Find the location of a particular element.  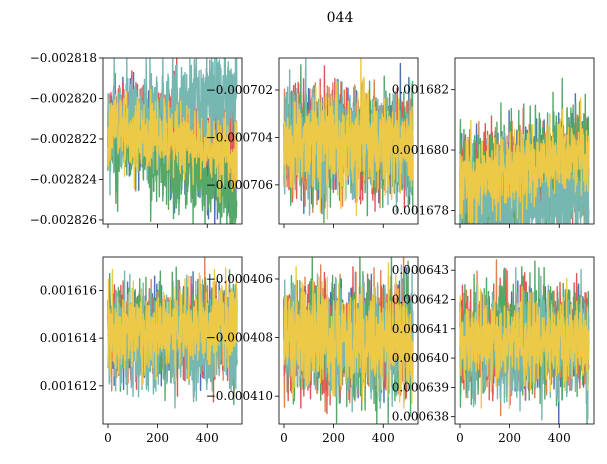

y-tick-label: −0.002822 is located at coordinates (63, 139).